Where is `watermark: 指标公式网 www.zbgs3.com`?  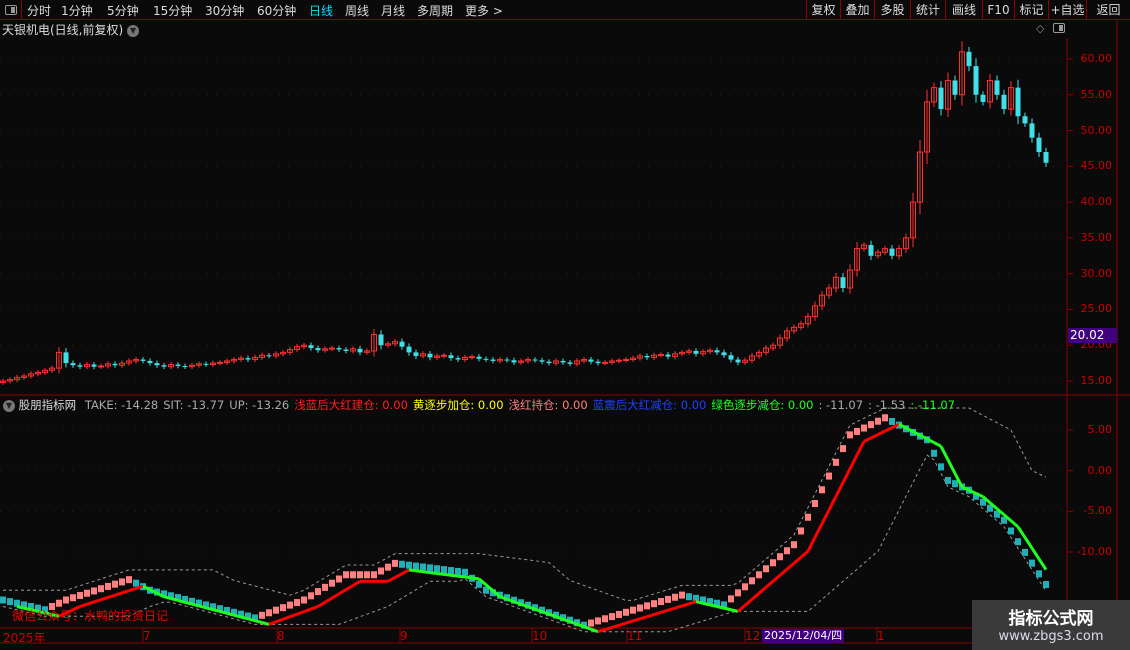 watermark: 指标公式网 www.zbgs3.com is located at coordinates (1051, 625).